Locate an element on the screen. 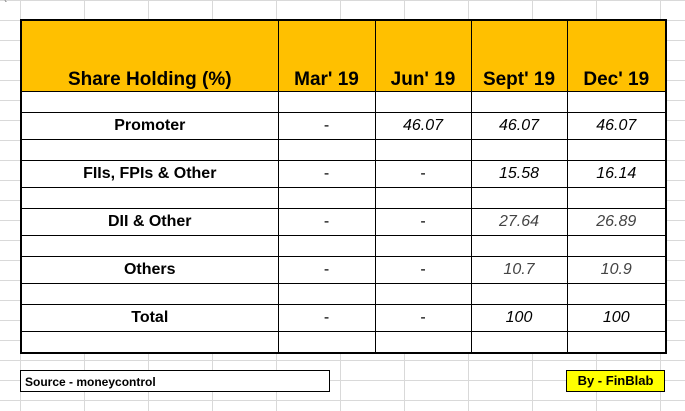 This screenshot has height=411, width=685. byline-badge: By - FinBlab is located at coordinates (615, 381).